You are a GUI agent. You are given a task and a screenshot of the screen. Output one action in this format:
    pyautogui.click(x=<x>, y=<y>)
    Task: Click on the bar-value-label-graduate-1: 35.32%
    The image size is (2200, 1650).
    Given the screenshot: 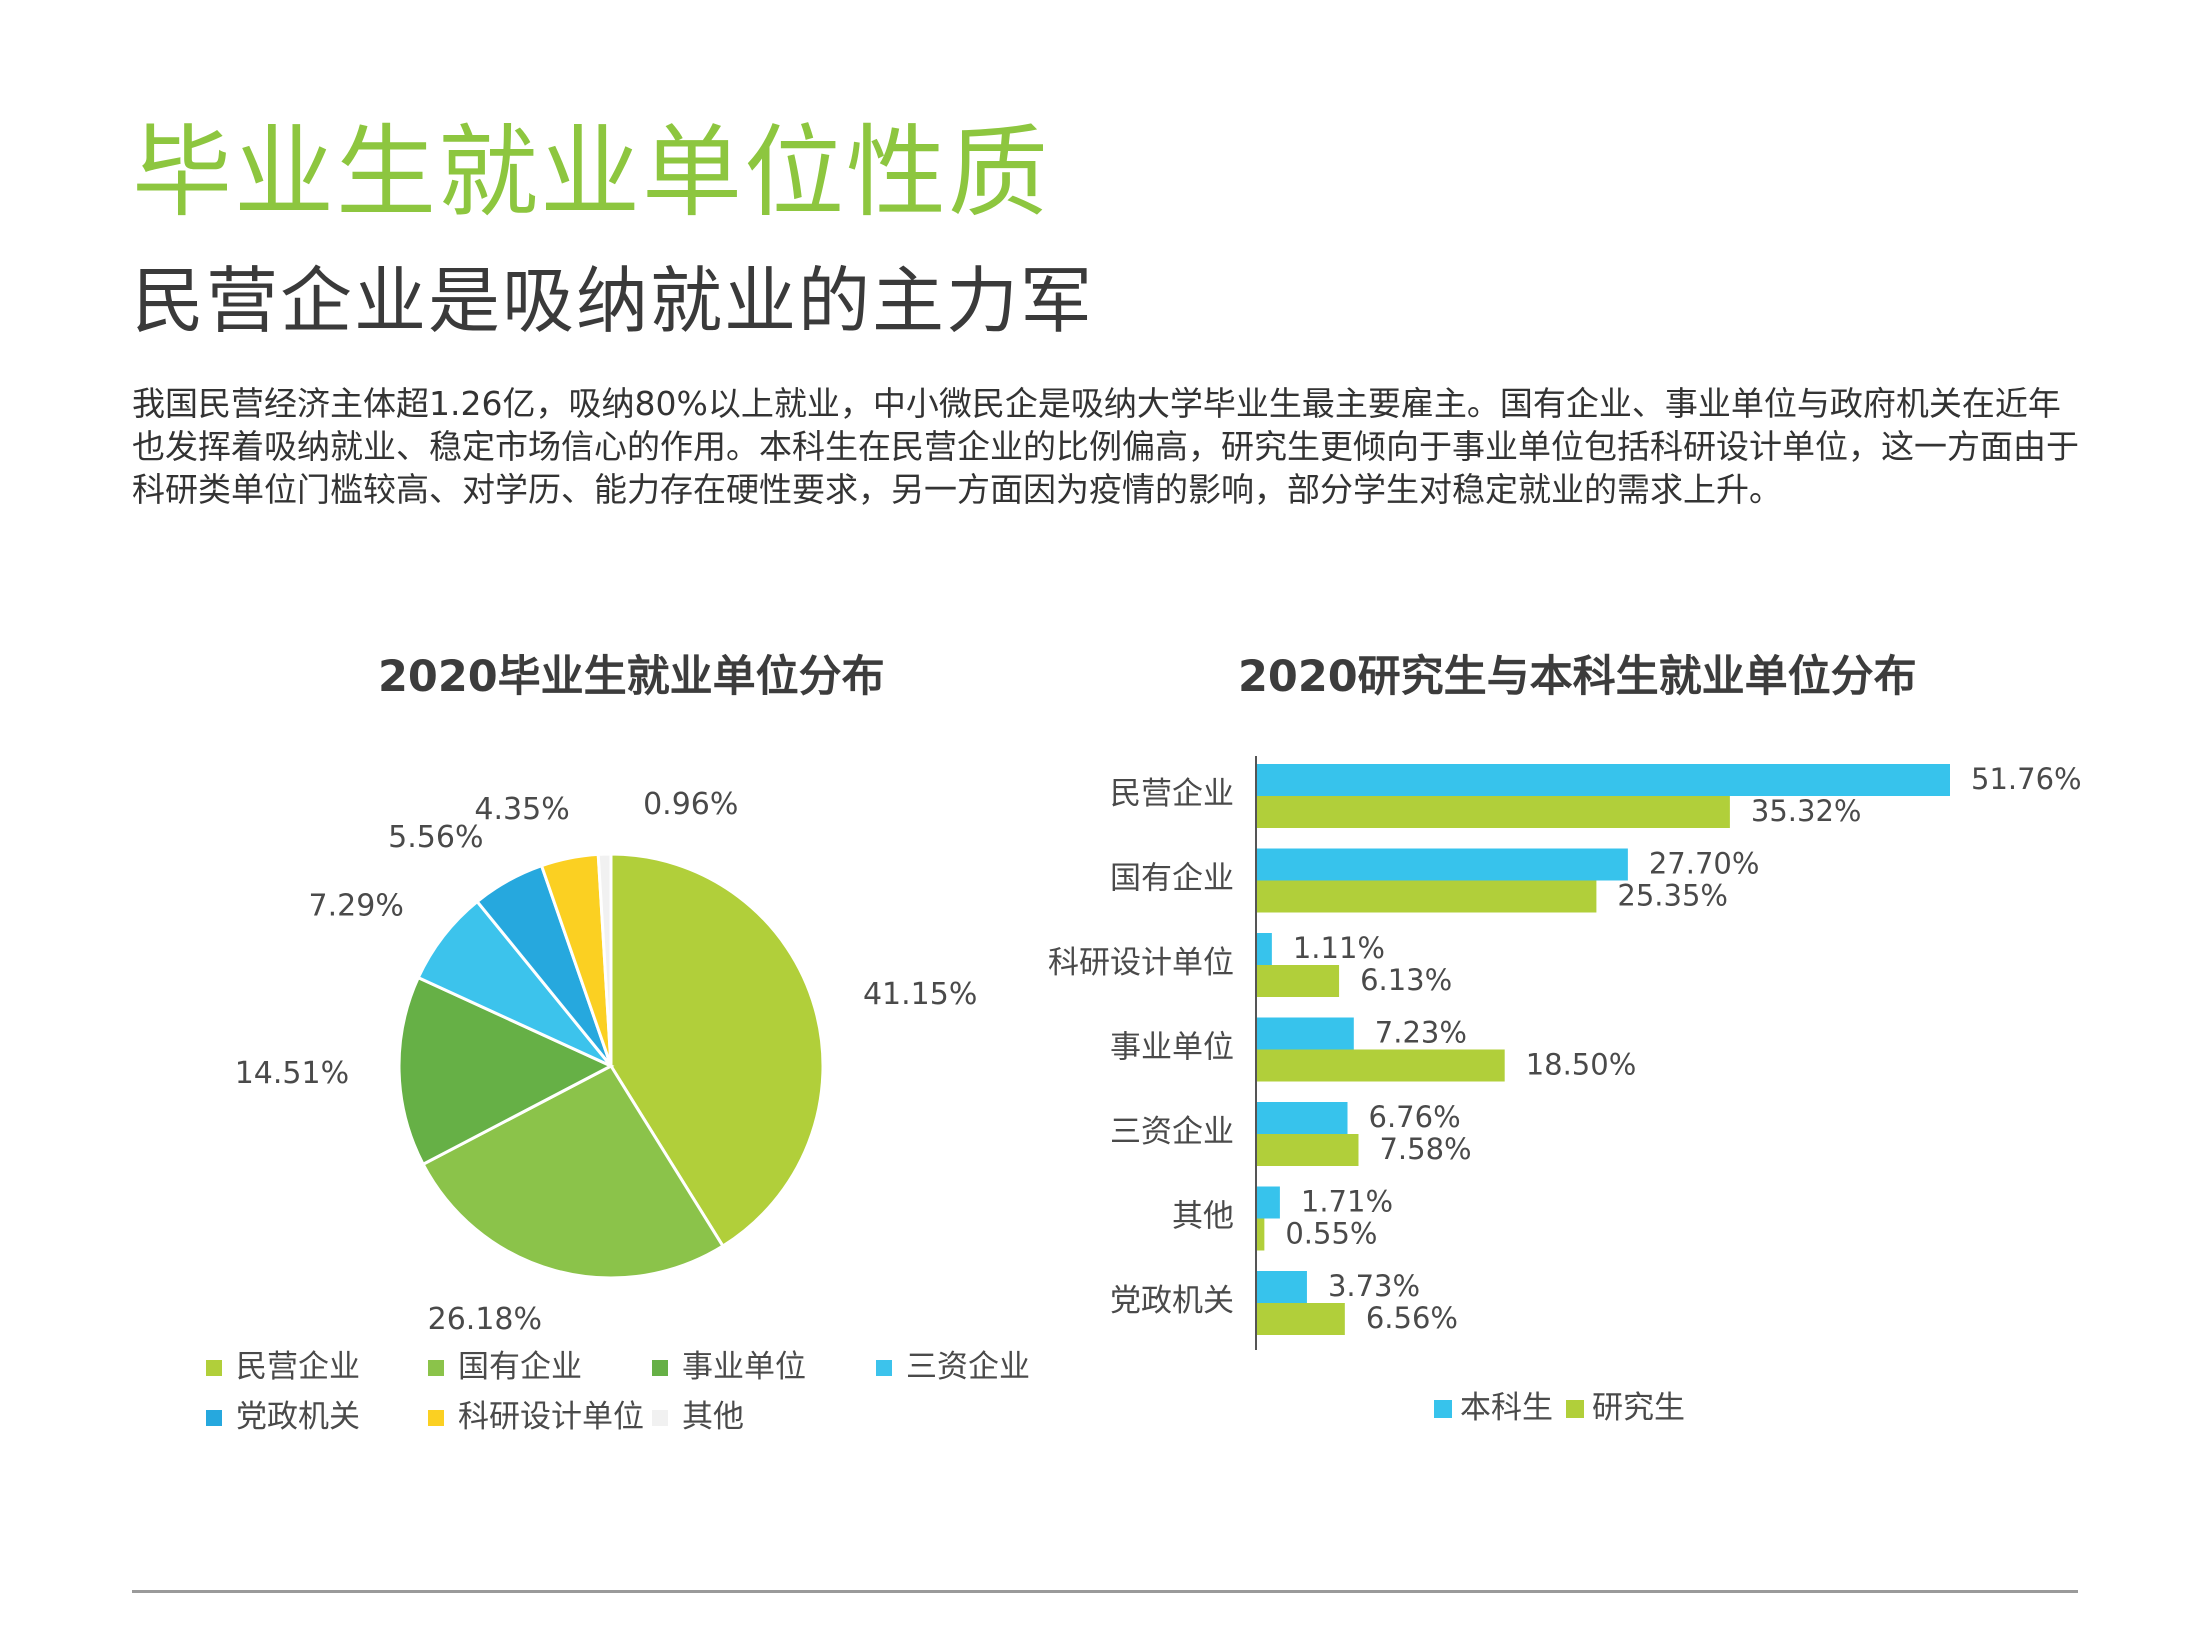 What is the action you would take?
    pyautogui.click(x=1806, y=811)
    